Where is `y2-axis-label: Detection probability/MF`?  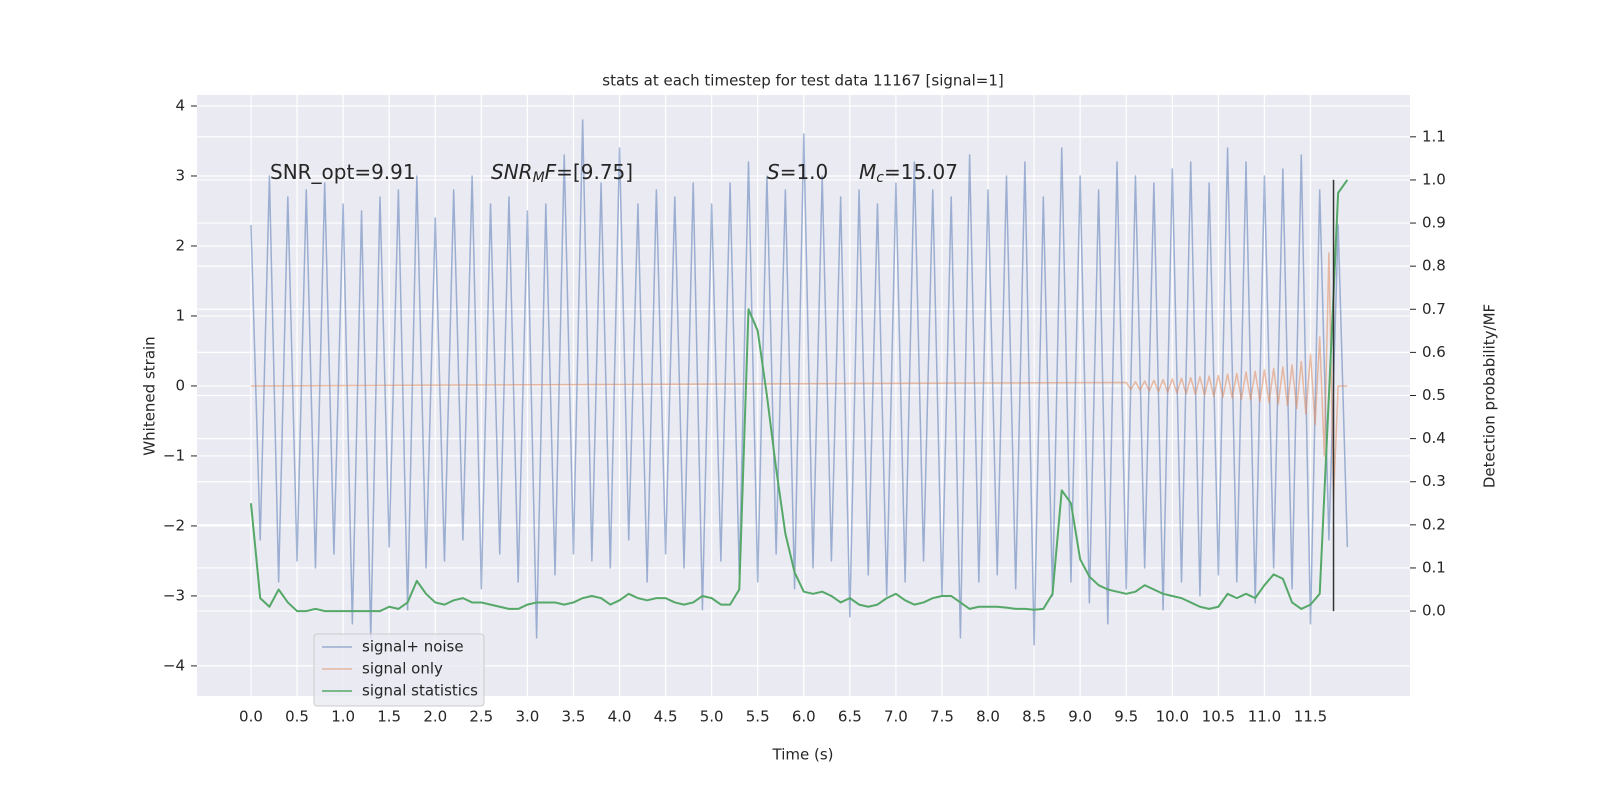 y2-axis-label: Detection probability/MF is located at coordinates (1490, 396).